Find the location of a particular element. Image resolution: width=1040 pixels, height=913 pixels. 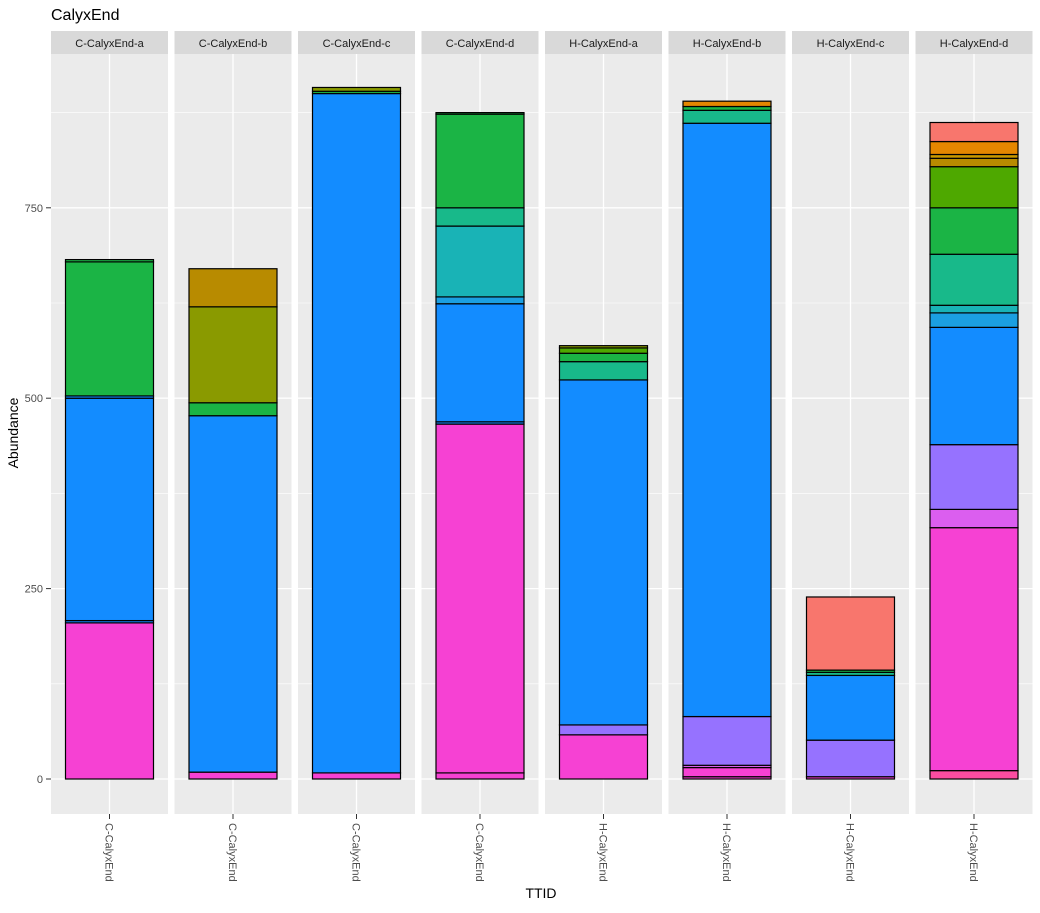

facet-c-calyxend-b: C-CalyxEnd-b C-CalyxEnd is located at coordinates (233, 456).